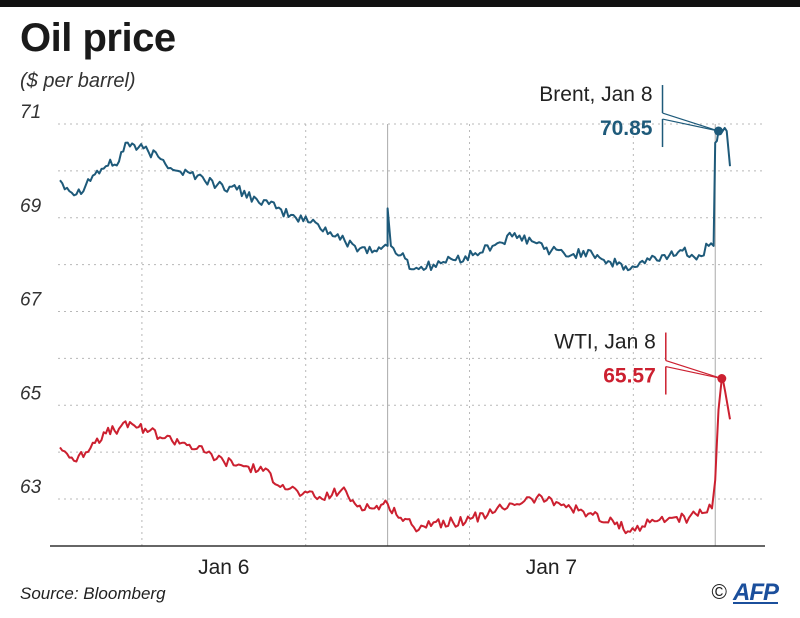 The width and height of the screenshot is (800, 618). I want to click on y-tick-label: 63, so click(31, 487).